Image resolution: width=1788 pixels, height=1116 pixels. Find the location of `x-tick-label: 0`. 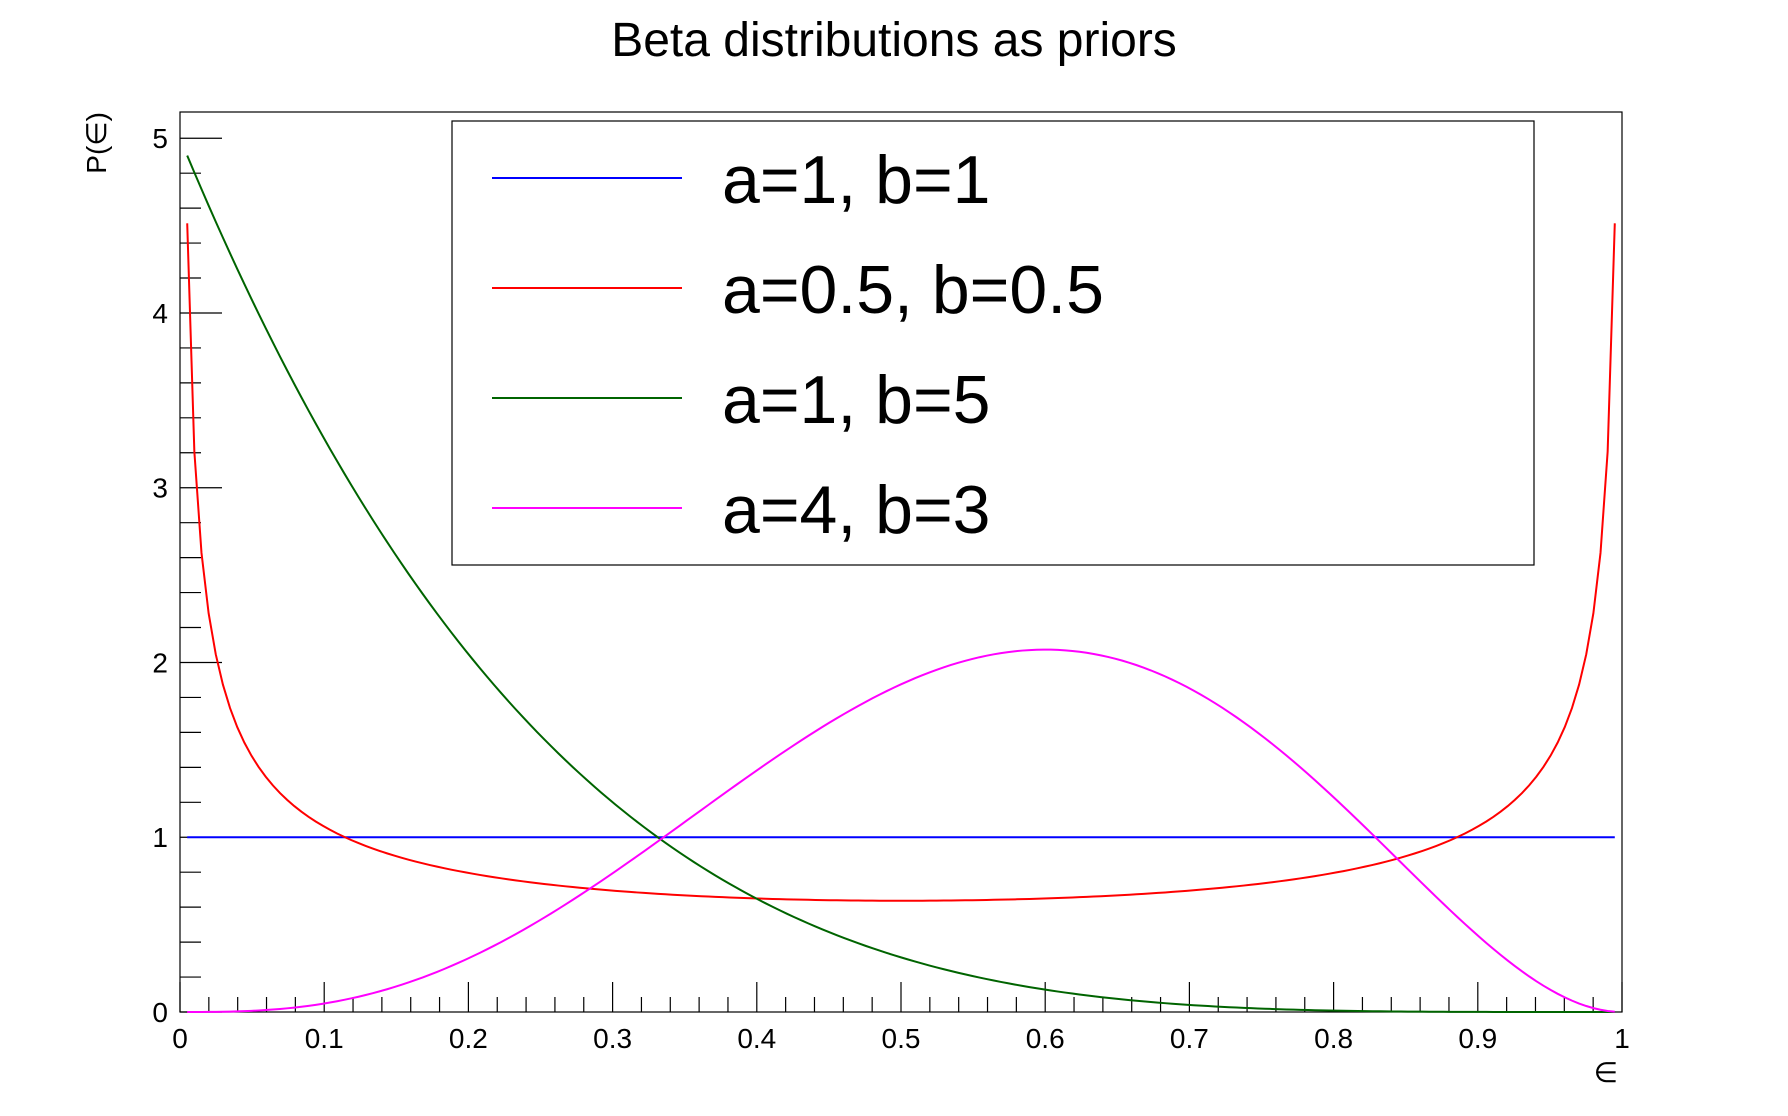

x-tick-label: 0 is located at coordinates (180, 1038).